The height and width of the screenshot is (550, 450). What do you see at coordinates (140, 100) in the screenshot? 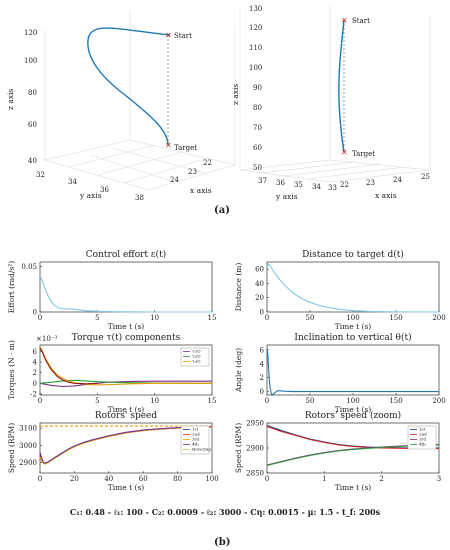
I see `traj3d-left-floor` at bounding box center [140, 100].